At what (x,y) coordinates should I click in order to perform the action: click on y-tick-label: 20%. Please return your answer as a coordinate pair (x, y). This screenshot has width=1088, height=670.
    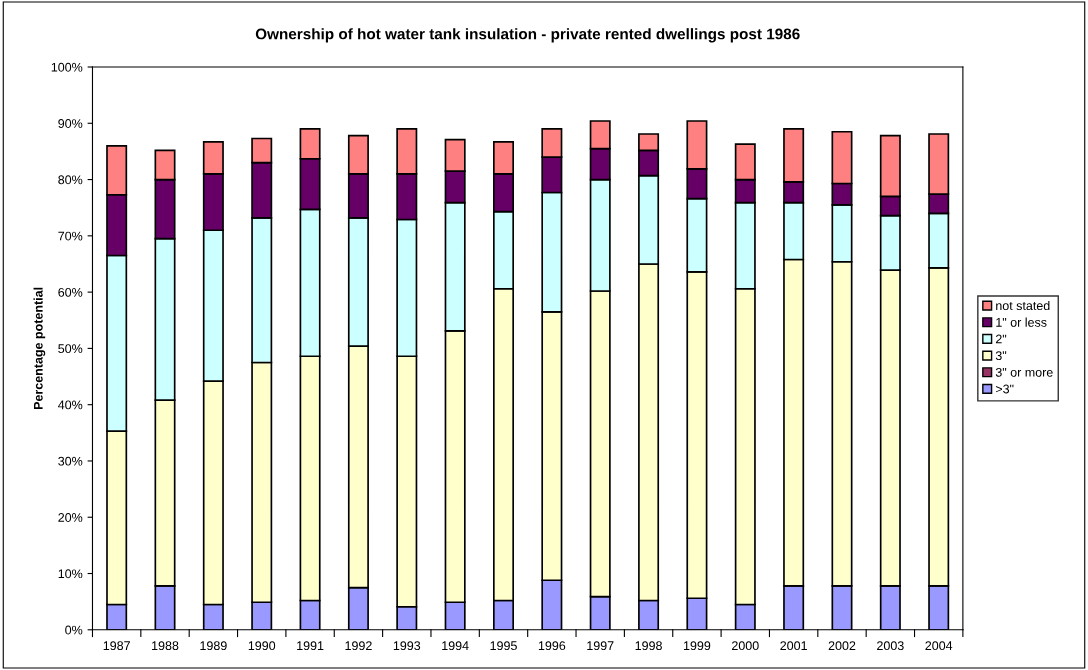
    Looking at the image, I should click on (70, 517).